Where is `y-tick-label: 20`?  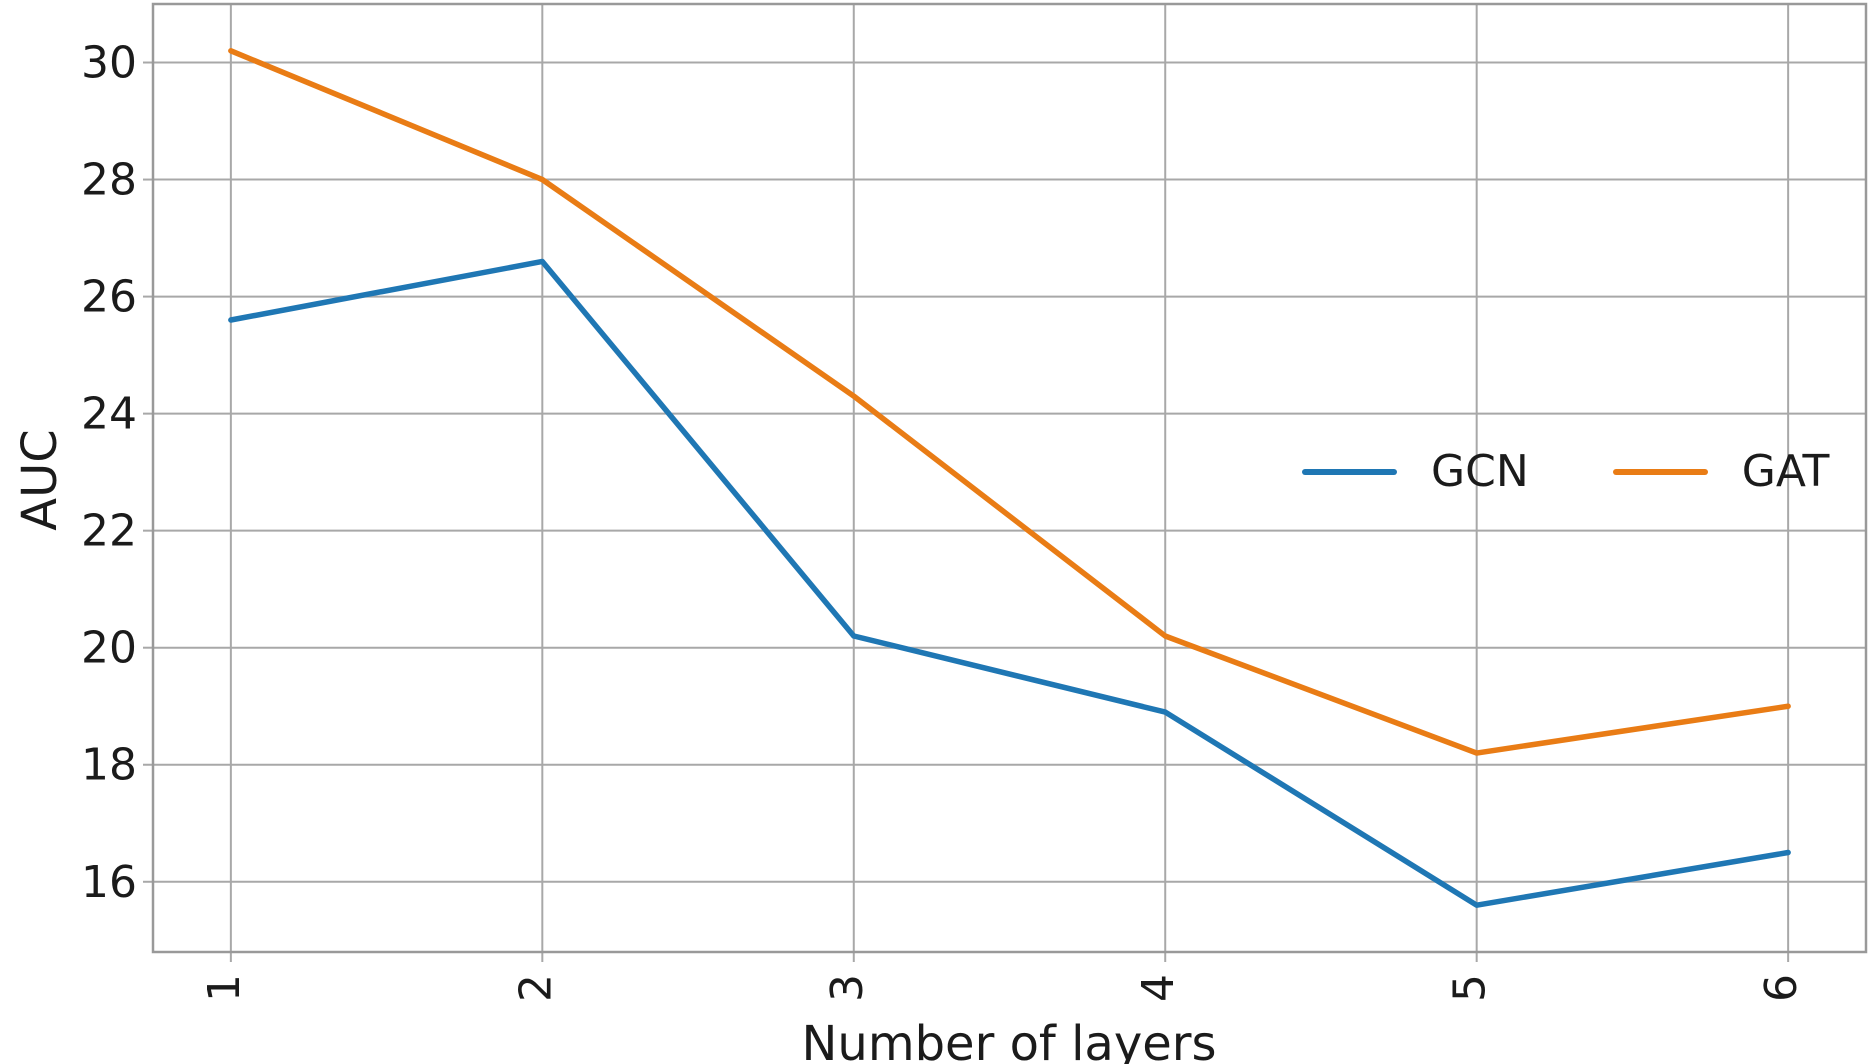
y-tick-label: 20 is located at coordinates (109, 648).